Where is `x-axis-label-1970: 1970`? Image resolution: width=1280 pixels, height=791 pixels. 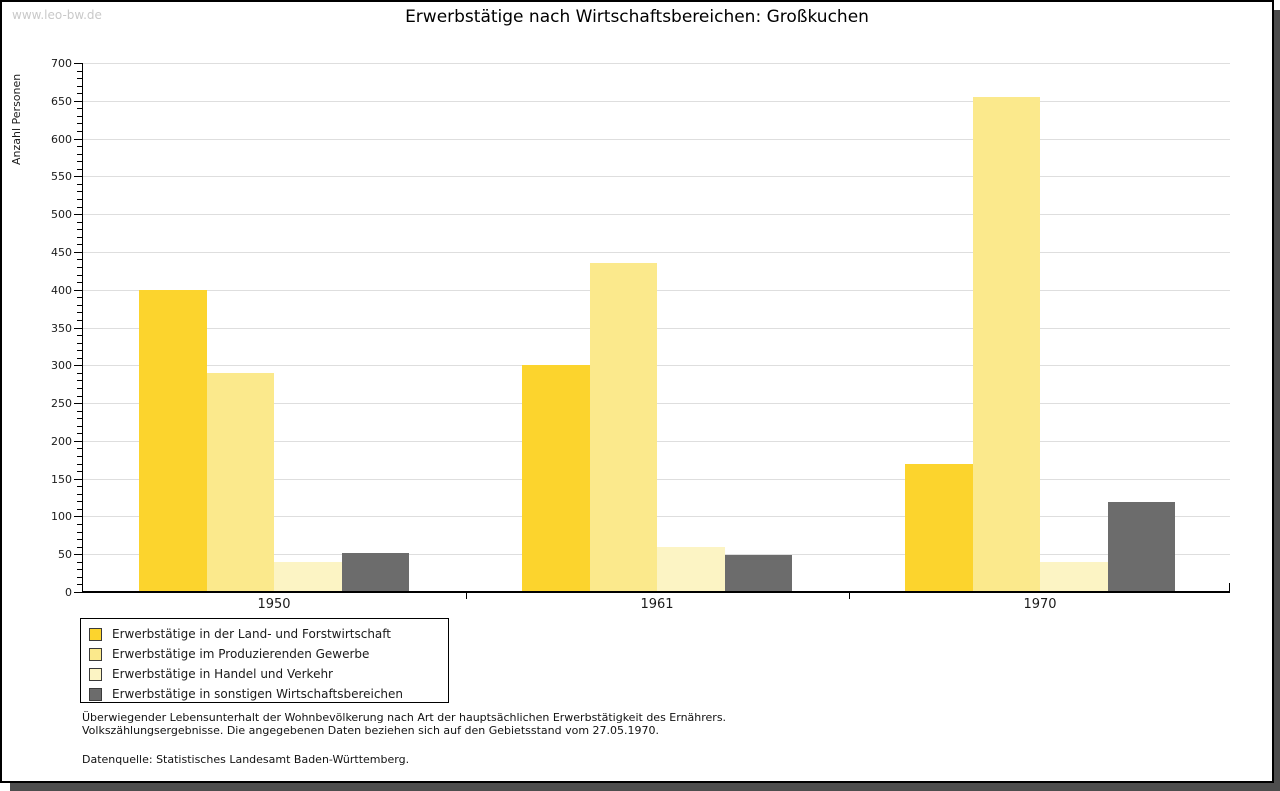
x-axis-label-1970: 1970 is located at coordinates (1040, 604).